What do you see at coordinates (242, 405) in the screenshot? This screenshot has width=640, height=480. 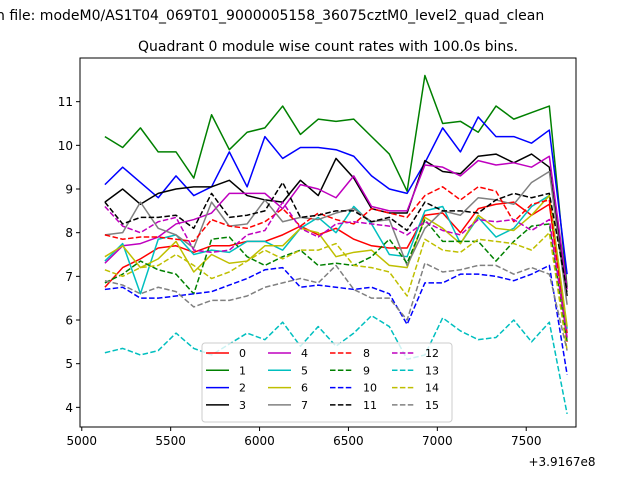 I see `legend-label-3: 3` at bounding box center [242, 405].